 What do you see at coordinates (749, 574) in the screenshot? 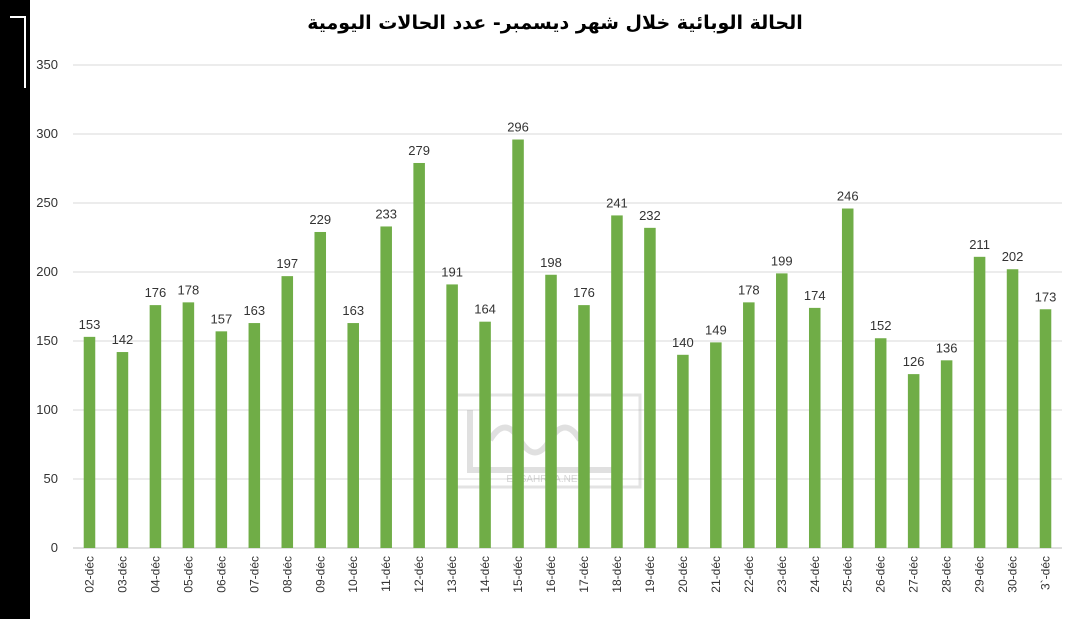
I see `x-tick-label: 22-déc` at bounding box center [749, 574].